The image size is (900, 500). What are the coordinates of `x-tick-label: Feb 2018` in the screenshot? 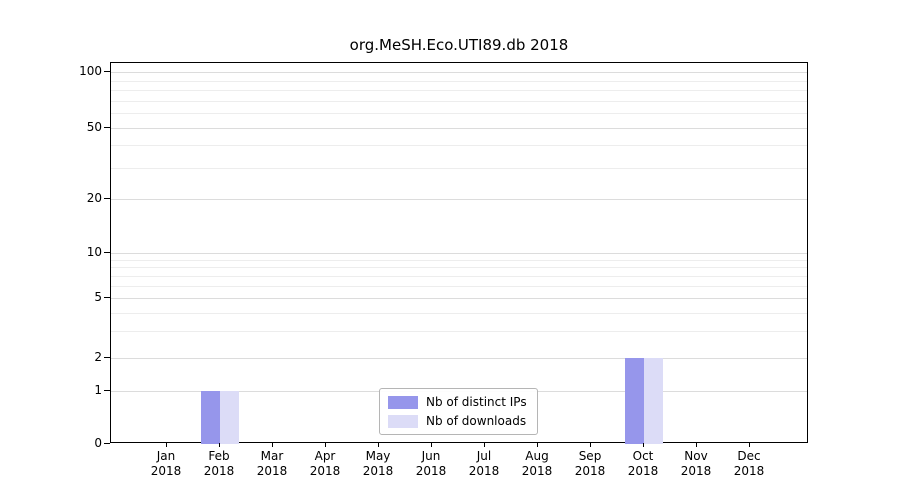 It's located at (219, 463).